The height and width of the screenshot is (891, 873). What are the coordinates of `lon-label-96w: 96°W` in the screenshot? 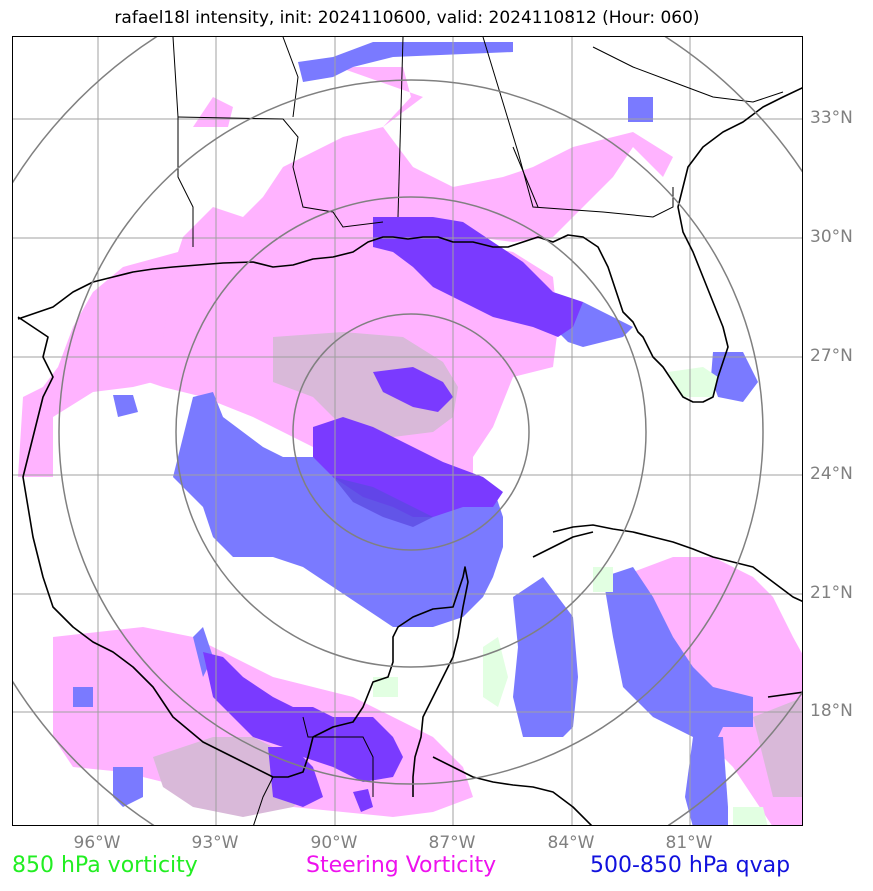 It's located at (97, 843).